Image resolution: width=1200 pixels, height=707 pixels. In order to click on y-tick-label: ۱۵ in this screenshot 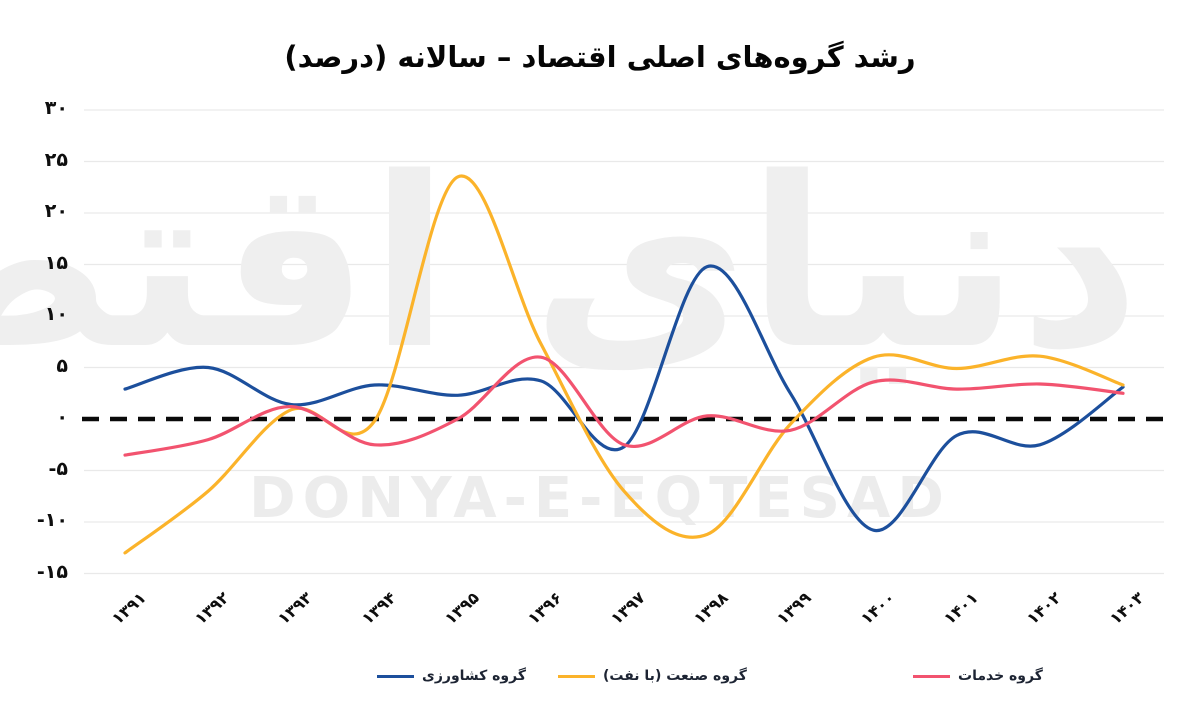, I will do `click(56, 262)`.